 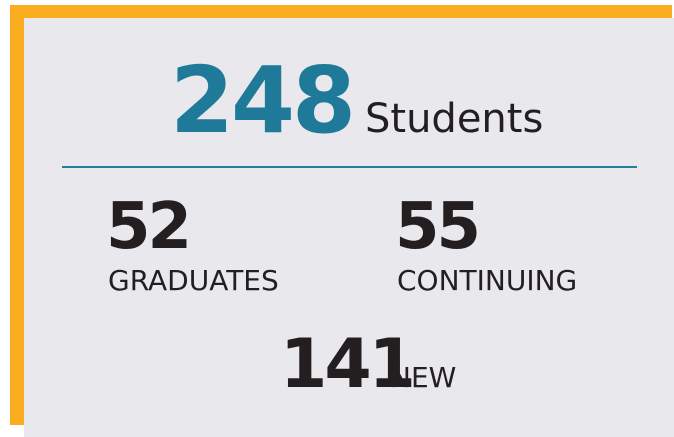 I want to click on graduates-label: GRADUATES, so click(x=193, y=280).